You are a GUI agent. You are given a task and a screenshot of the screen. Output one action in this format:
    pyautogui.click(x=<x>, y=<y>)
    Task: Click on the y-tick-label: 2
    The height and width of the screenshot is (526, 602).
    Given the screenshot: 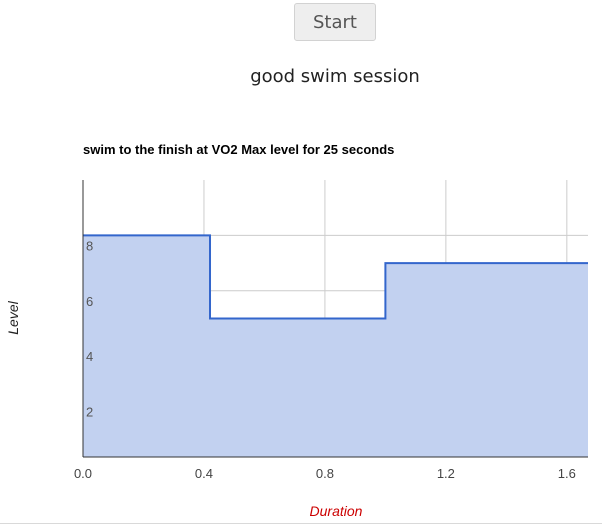 What is the action you would take?
    pyautogui.click(x=89, y=412)
    